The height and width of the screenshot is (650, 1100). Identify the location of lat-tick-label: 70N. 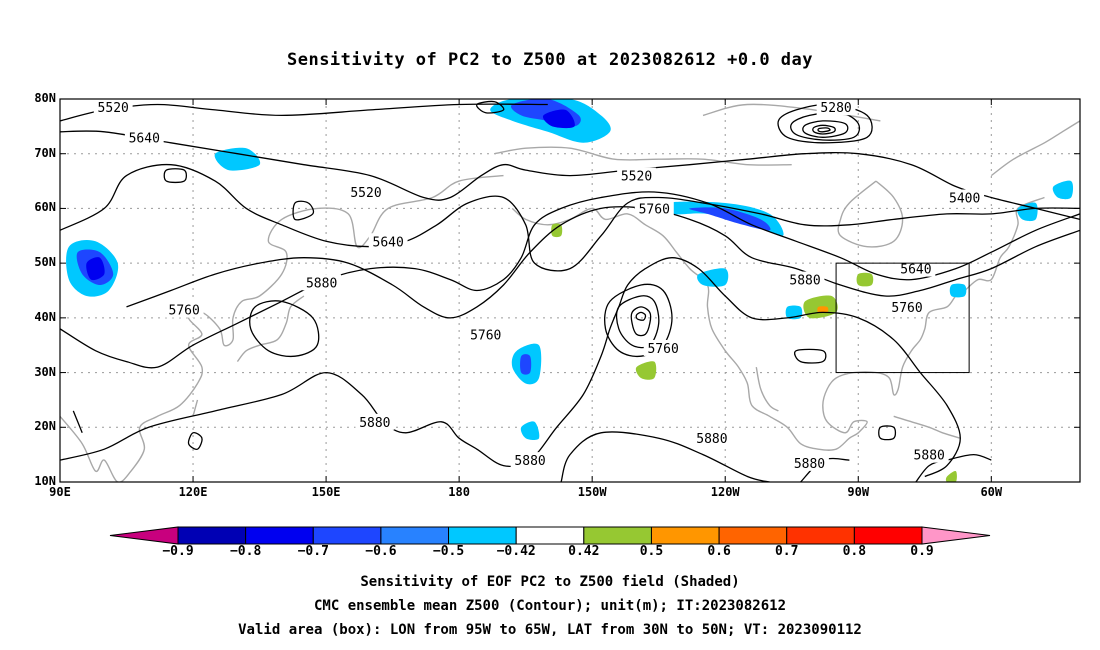
(45, 152).